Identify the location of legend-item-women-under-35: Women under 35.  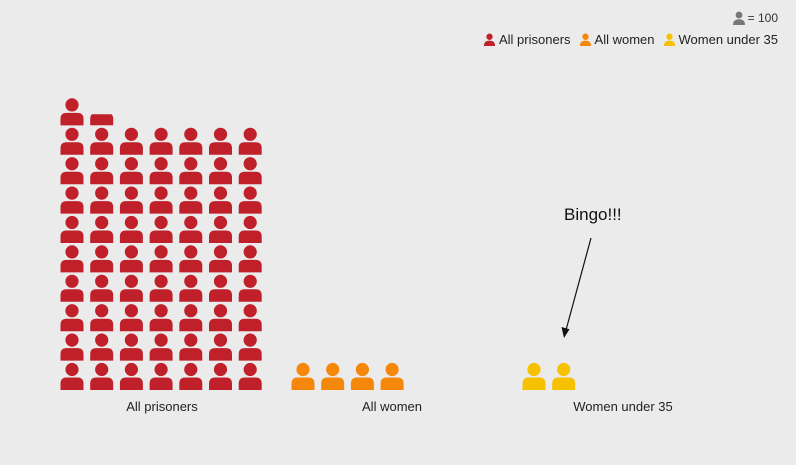
(721, 39).